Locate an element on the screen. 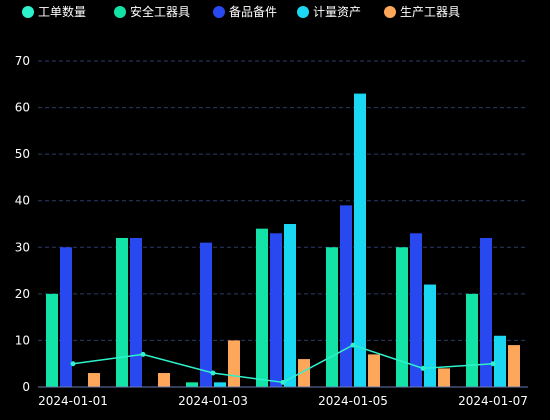  x-tick-label: 2024-01-07 is located at coordinates (493, 401).